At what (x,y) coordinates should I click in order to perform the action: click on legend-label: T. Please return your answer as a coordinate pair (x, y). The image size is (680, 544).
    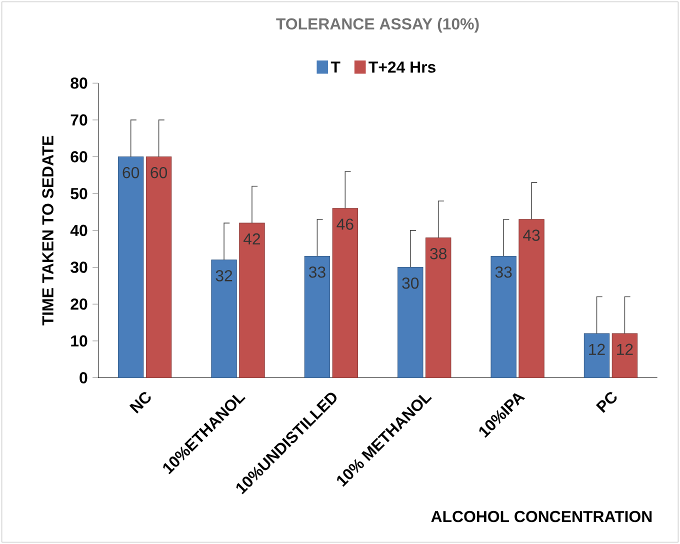
    Looking at the image, I should click on (335, 67).